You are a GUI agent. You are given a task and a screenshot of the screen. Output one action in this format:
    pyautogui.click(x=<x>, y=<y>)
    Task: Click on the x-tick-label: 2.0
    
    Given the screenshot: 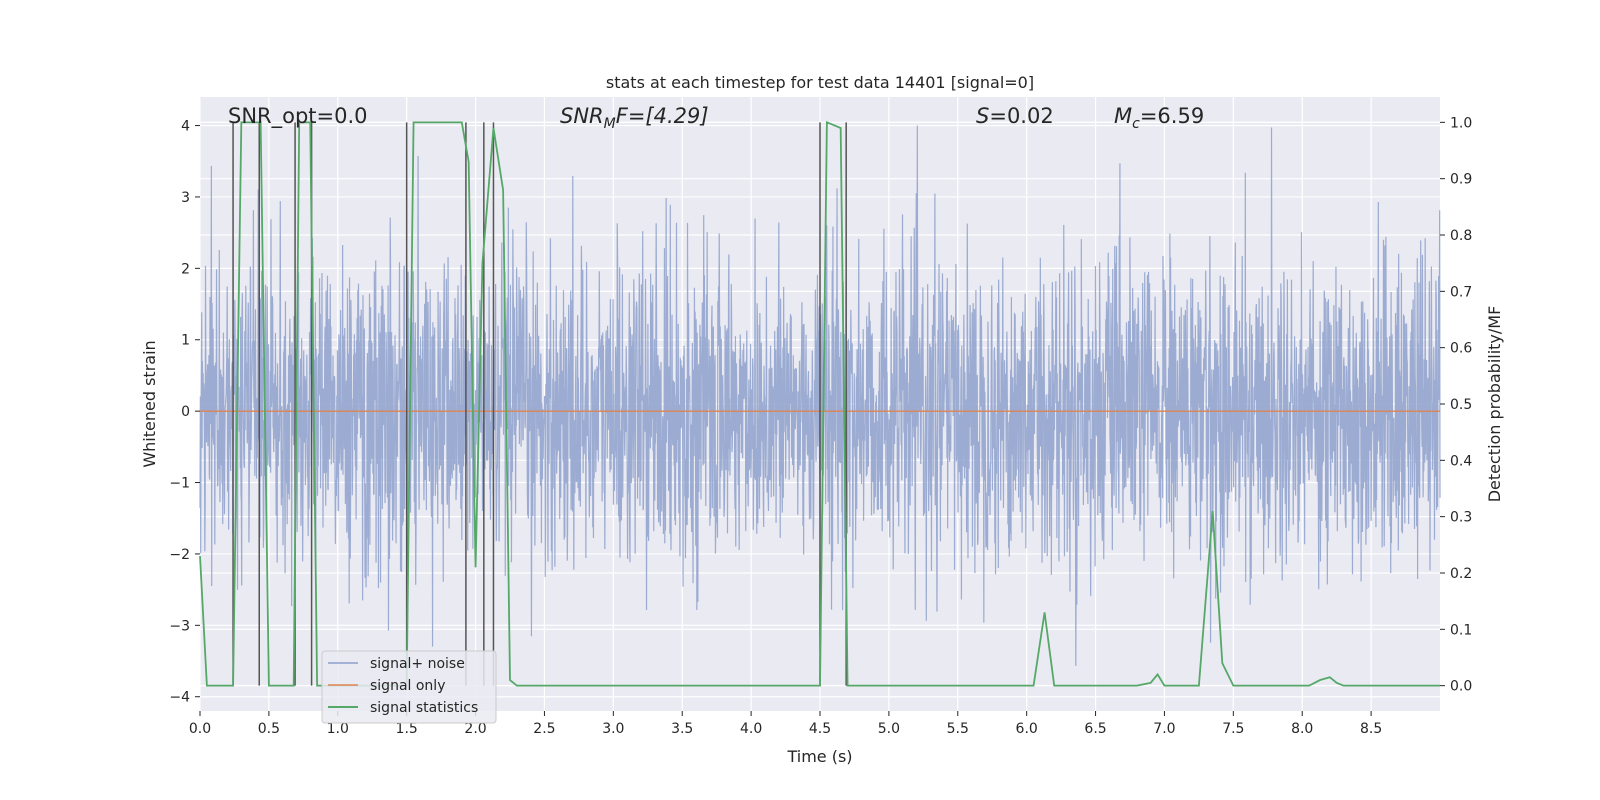 What is the action you would take?
    pyautogui.click(x=475, y=729)
    